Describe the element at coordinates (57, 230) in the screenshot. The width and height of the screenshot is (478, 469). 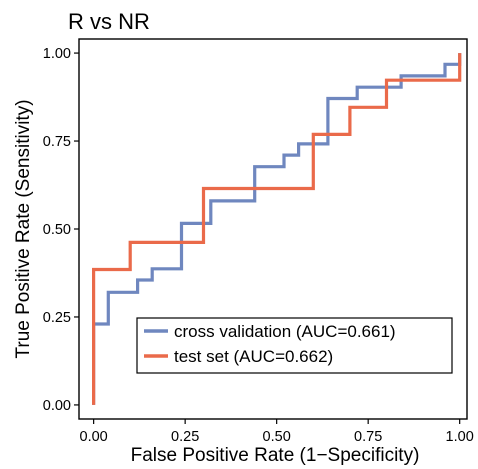
I see `y-tick-label: 0.50` at that location.